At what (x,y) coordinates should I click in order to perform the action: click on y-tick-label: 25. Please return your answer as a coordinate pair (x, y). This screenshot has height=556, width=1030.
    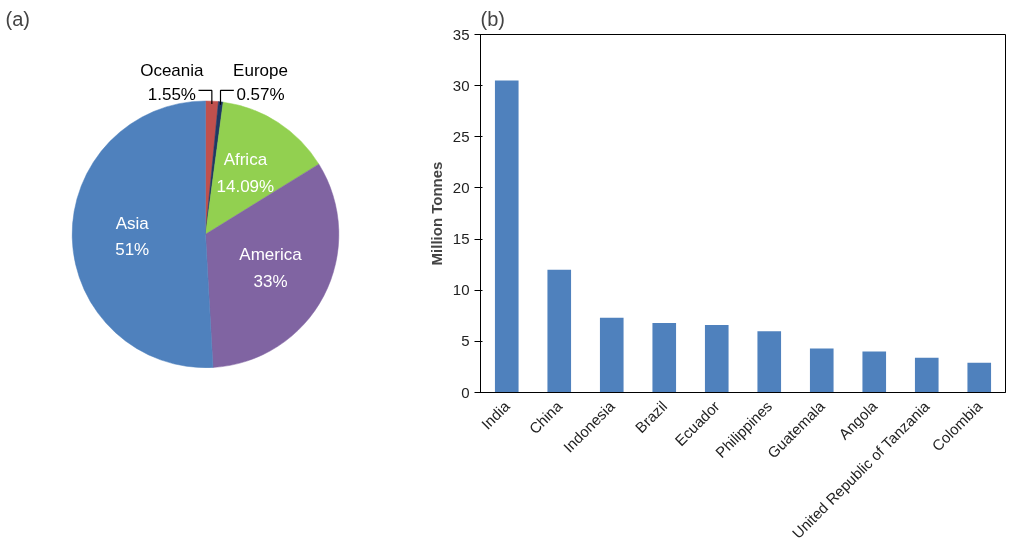
    Looking at the image, I should click on (461, 136).